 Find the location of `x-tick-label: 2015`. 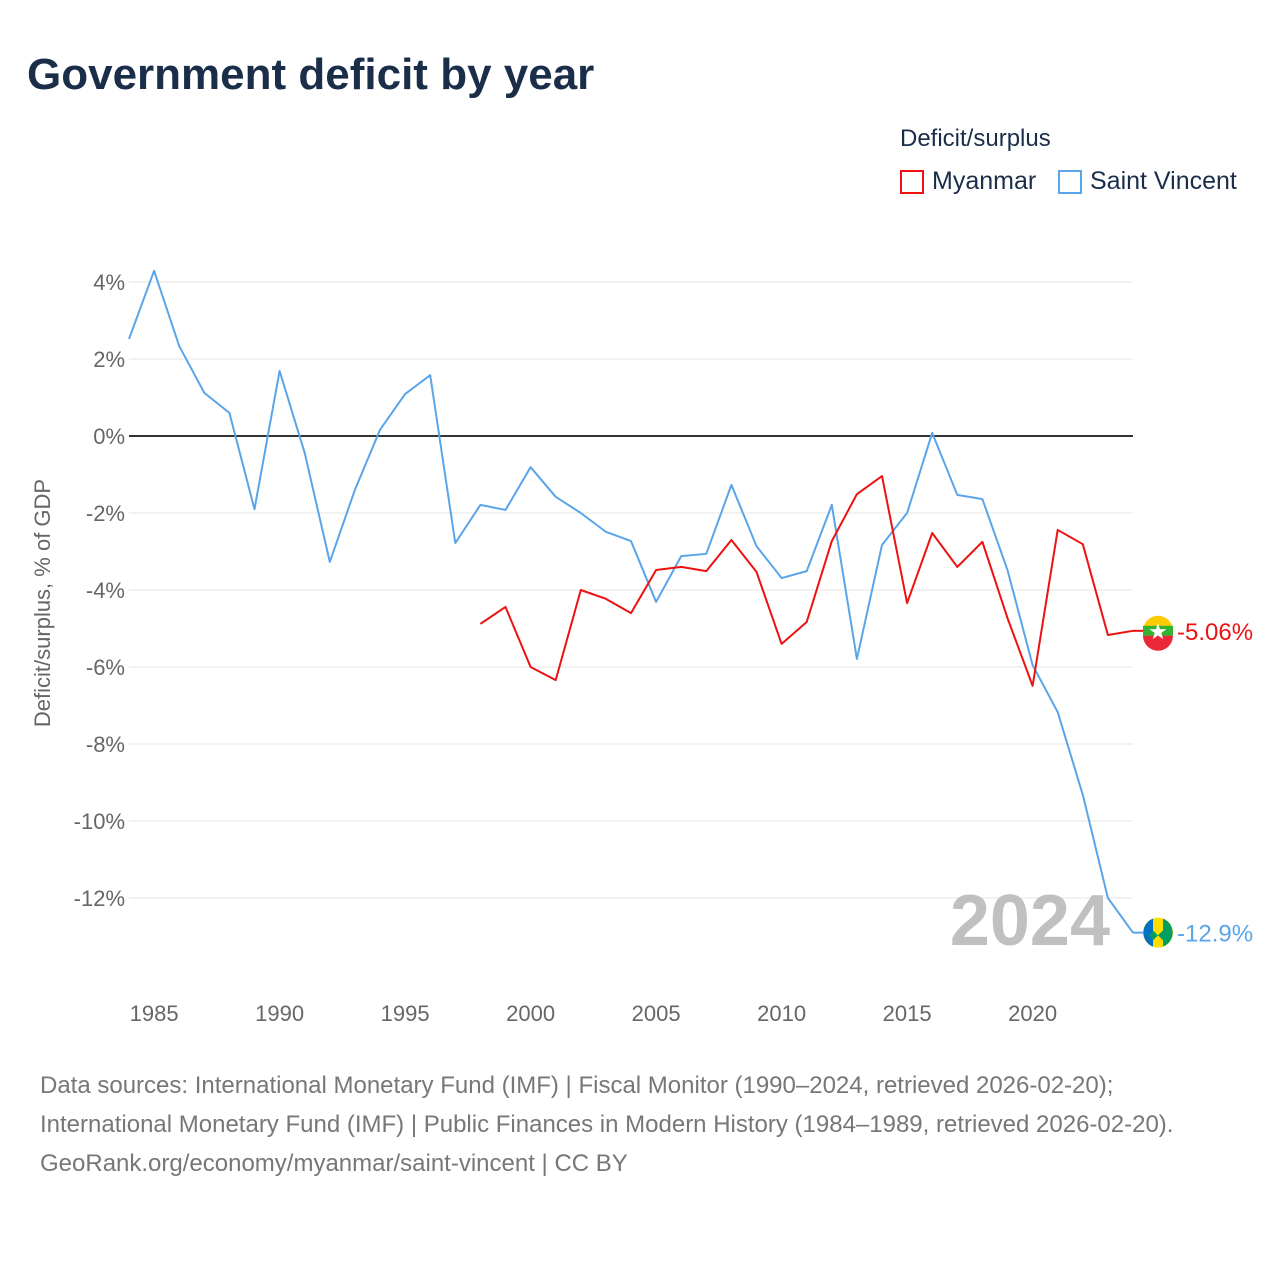

x-tick-label: 2015 is located at coordinates (907, 1013).